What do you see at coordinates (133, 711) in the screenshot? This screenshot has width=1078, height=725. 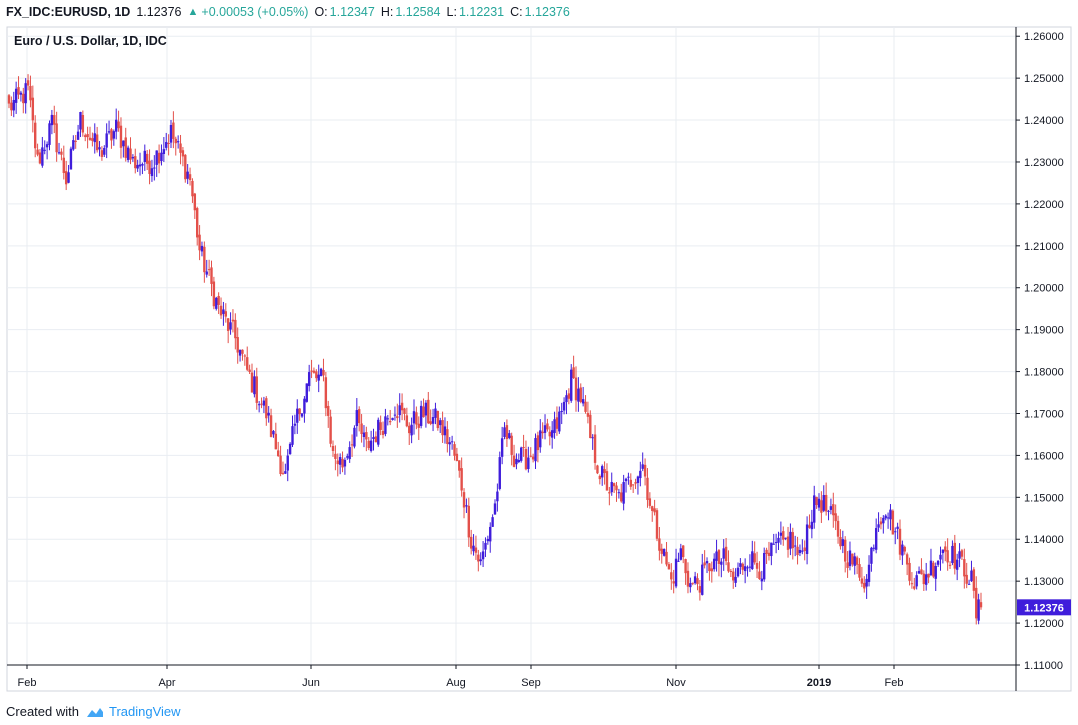 I see `tradingview-logo: TradingView` at bounding box center [133, 711].